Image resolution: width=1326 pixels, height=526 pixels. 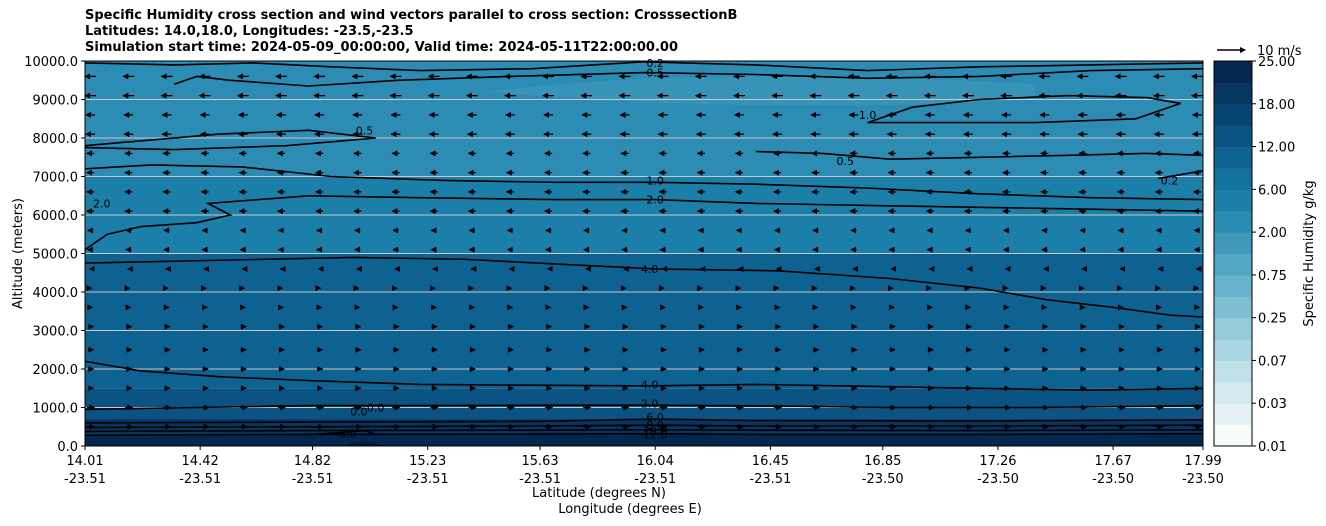 I want to click on y-tick-label: 5000.0, so click(x=56, y=255).